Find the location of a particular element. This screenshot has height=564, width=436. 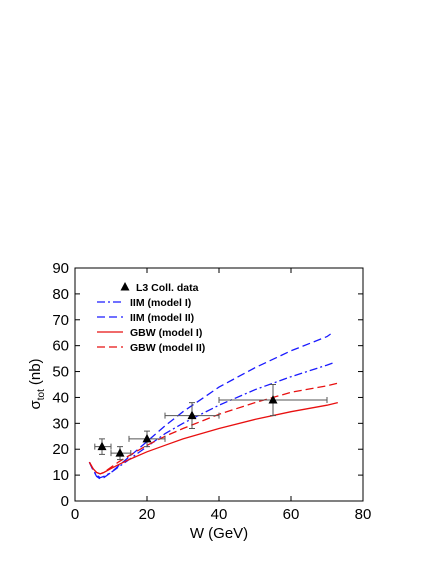

series-line-gbw-model-i is located at coordinates (213, 438).